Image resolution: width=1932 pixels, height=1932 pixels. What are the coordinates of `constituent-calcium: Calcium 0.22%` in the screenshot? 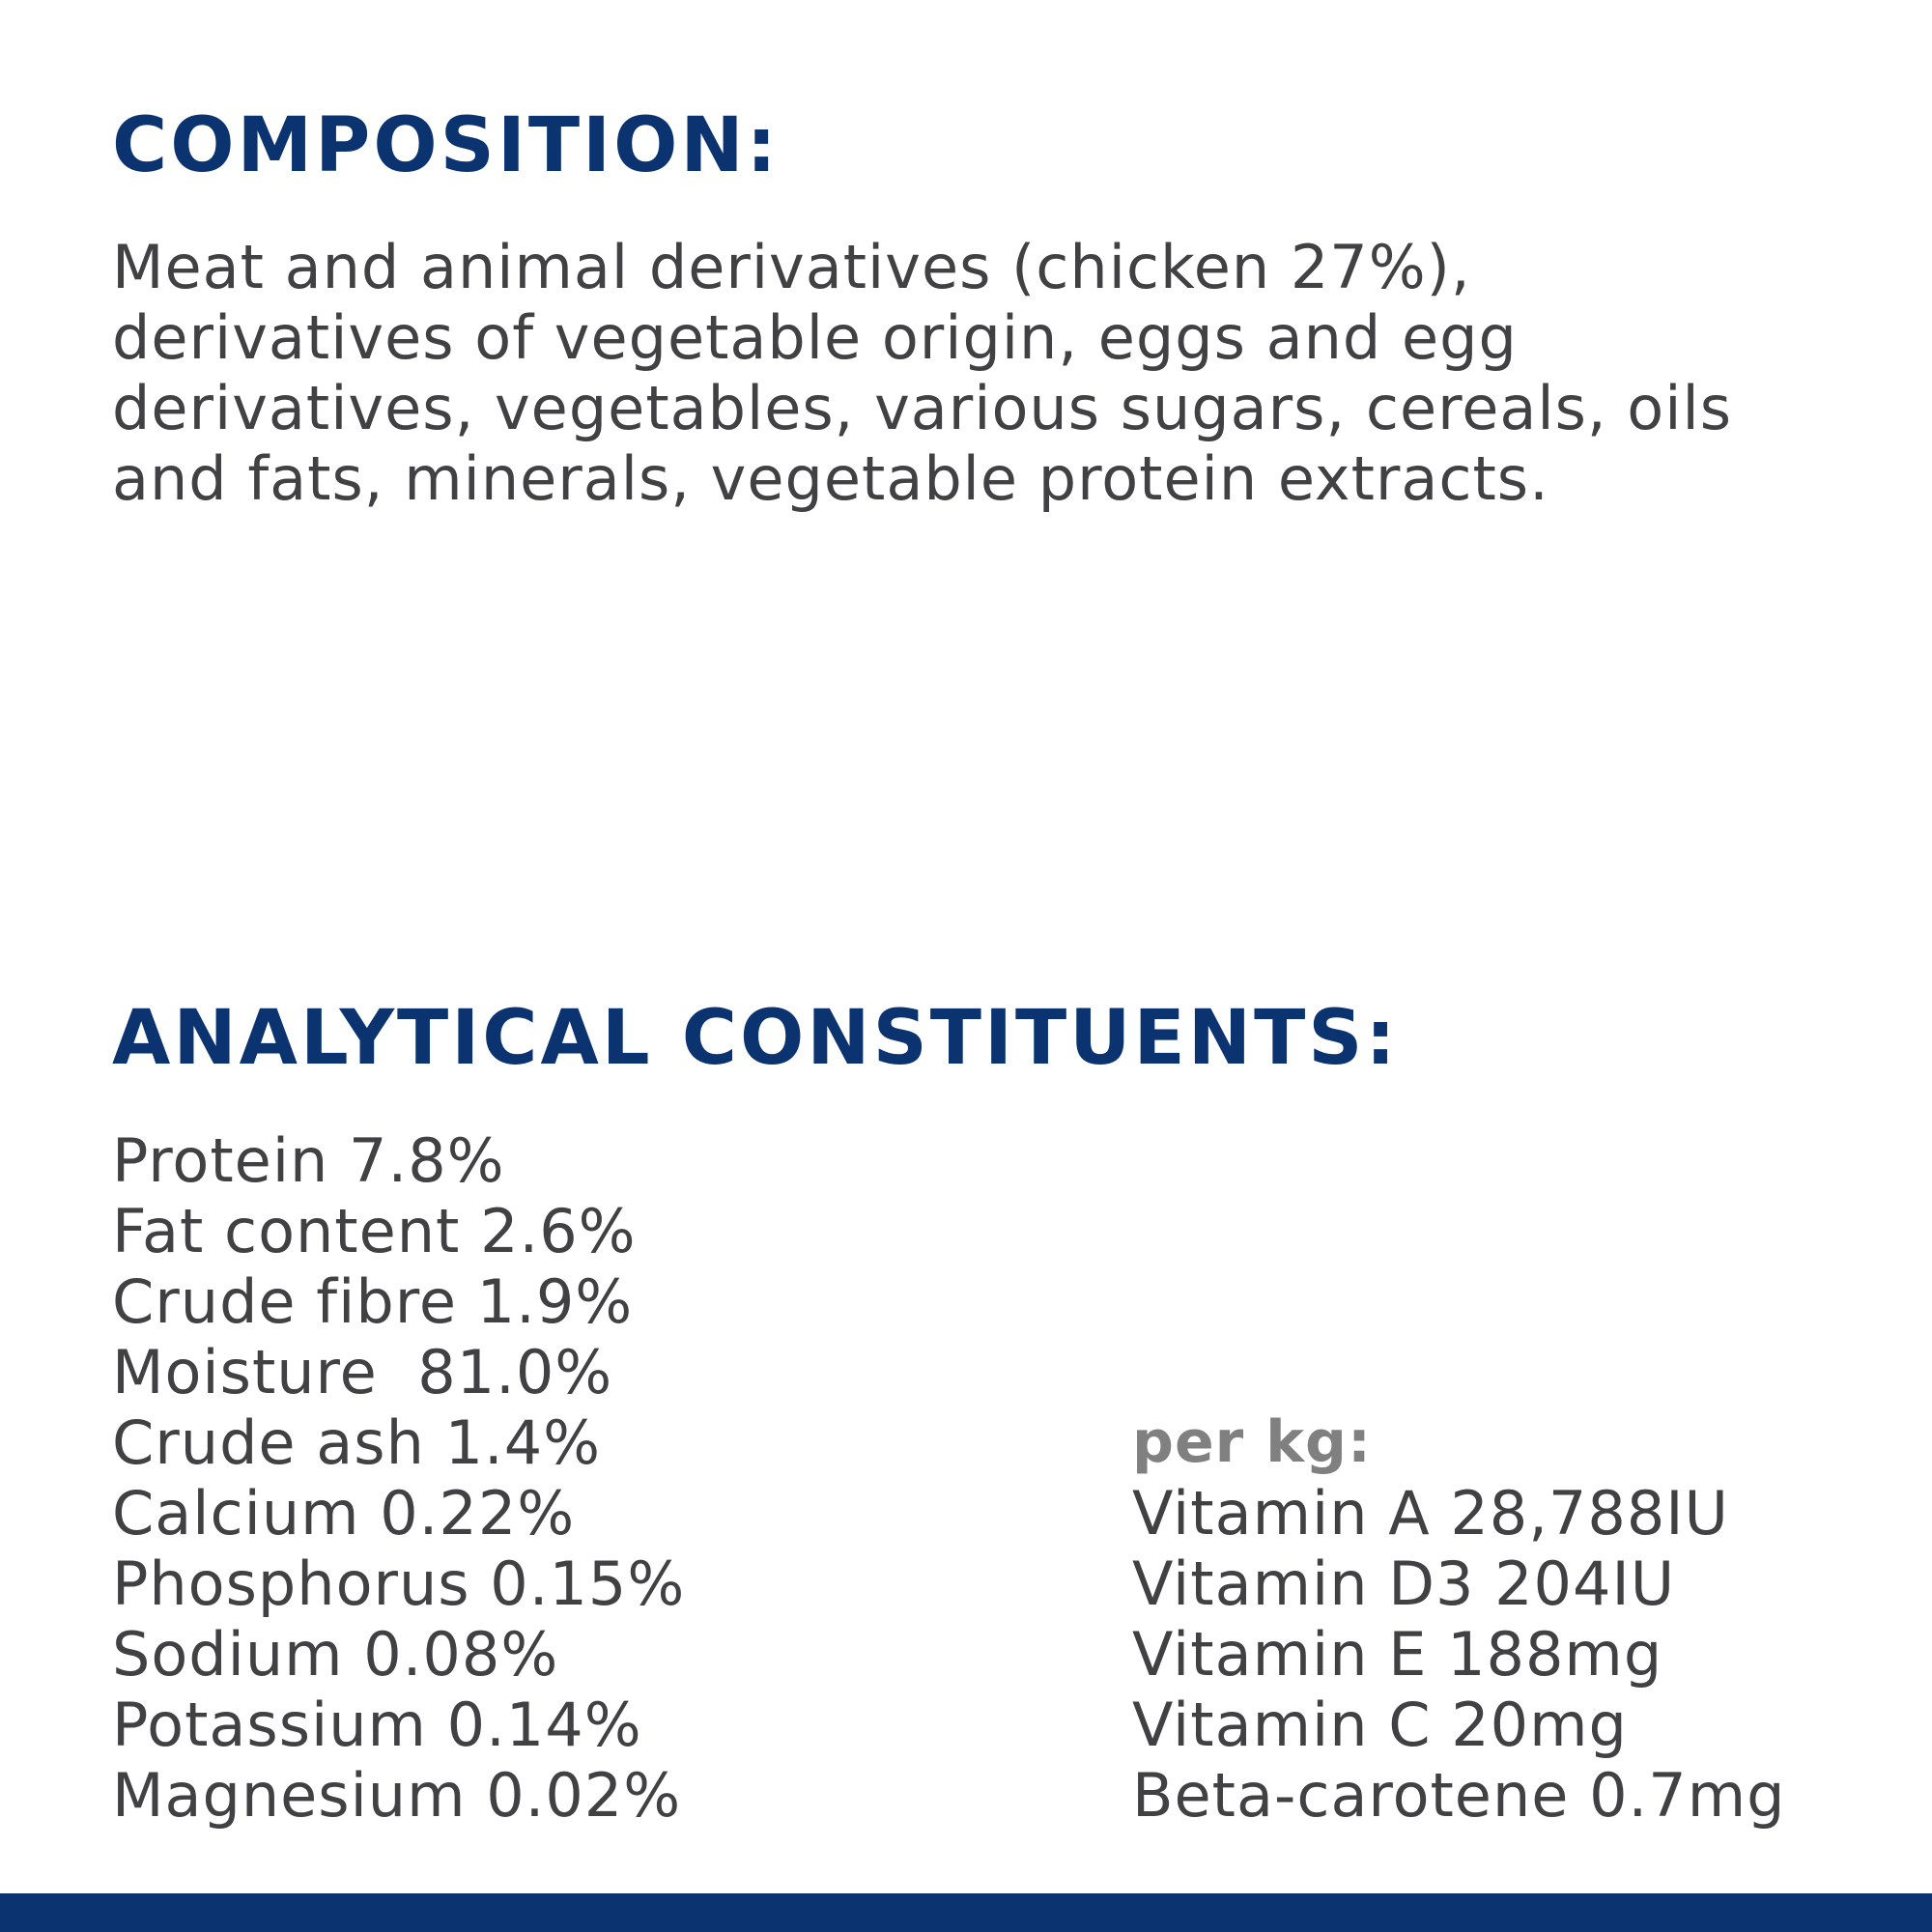 It's located at (344, 1513).